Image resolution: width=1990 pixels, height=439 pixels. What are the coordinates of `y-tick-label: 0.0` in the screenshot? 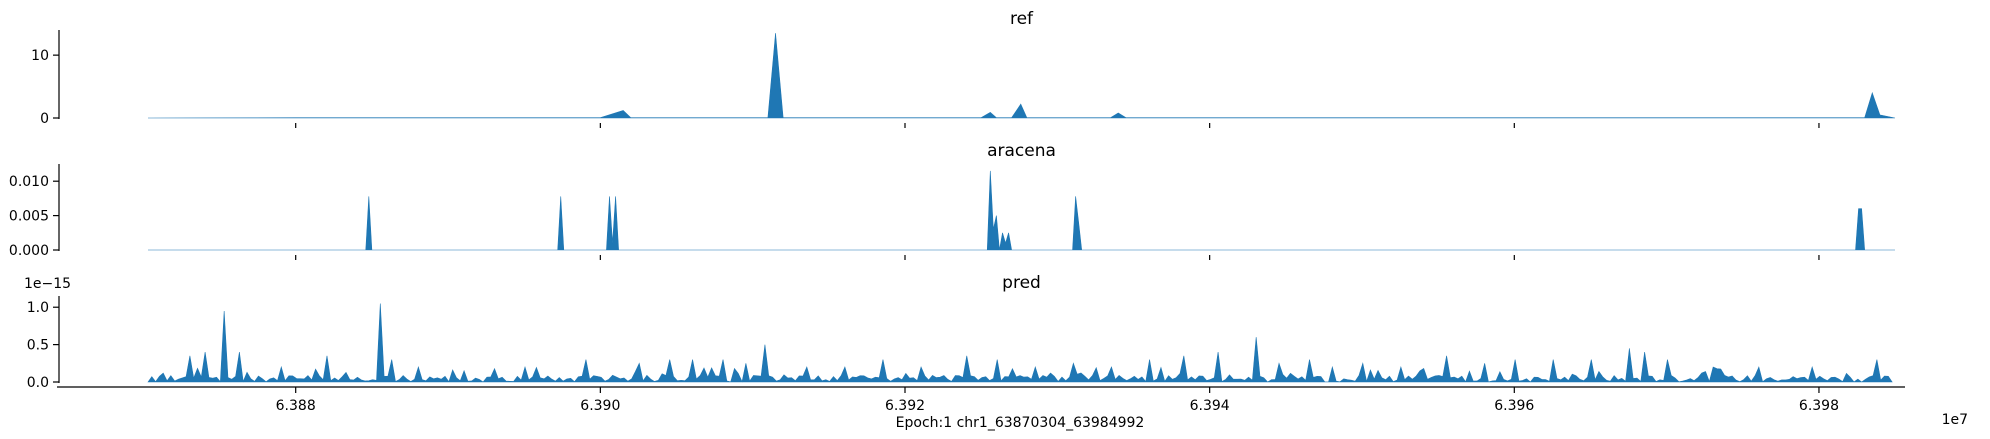 It's located at (38, 383).